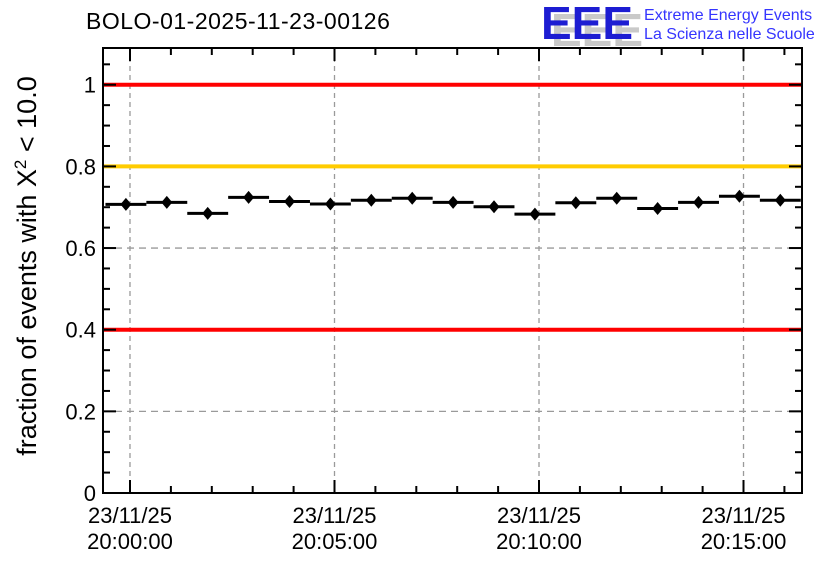 Image resolution: width=836 pixels, height=572 pixels. Describe the element at coordinates (729, 34) in the screenshot. I see `eee-logo-line2: La Scienza nelle Scuole` at that location.